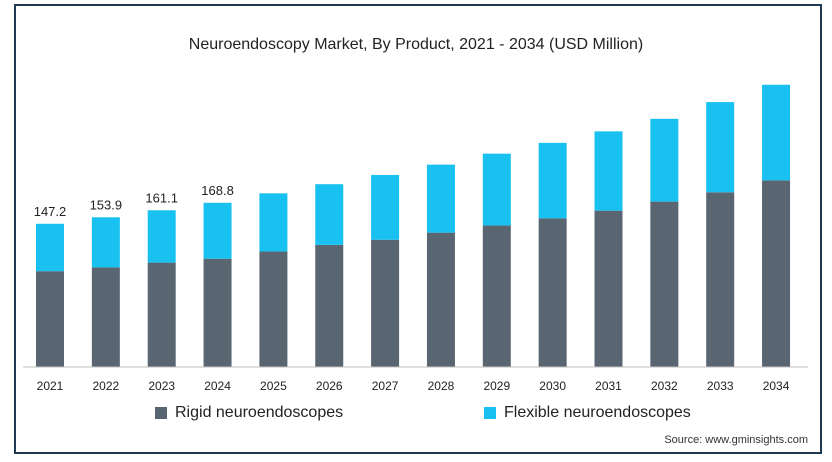 Image resolution: width=832 pixels, height=462 pixels. Describe the element at coordinates (217, 386) in the screenshot. I see `x-tick-2024: 2024` at that location.